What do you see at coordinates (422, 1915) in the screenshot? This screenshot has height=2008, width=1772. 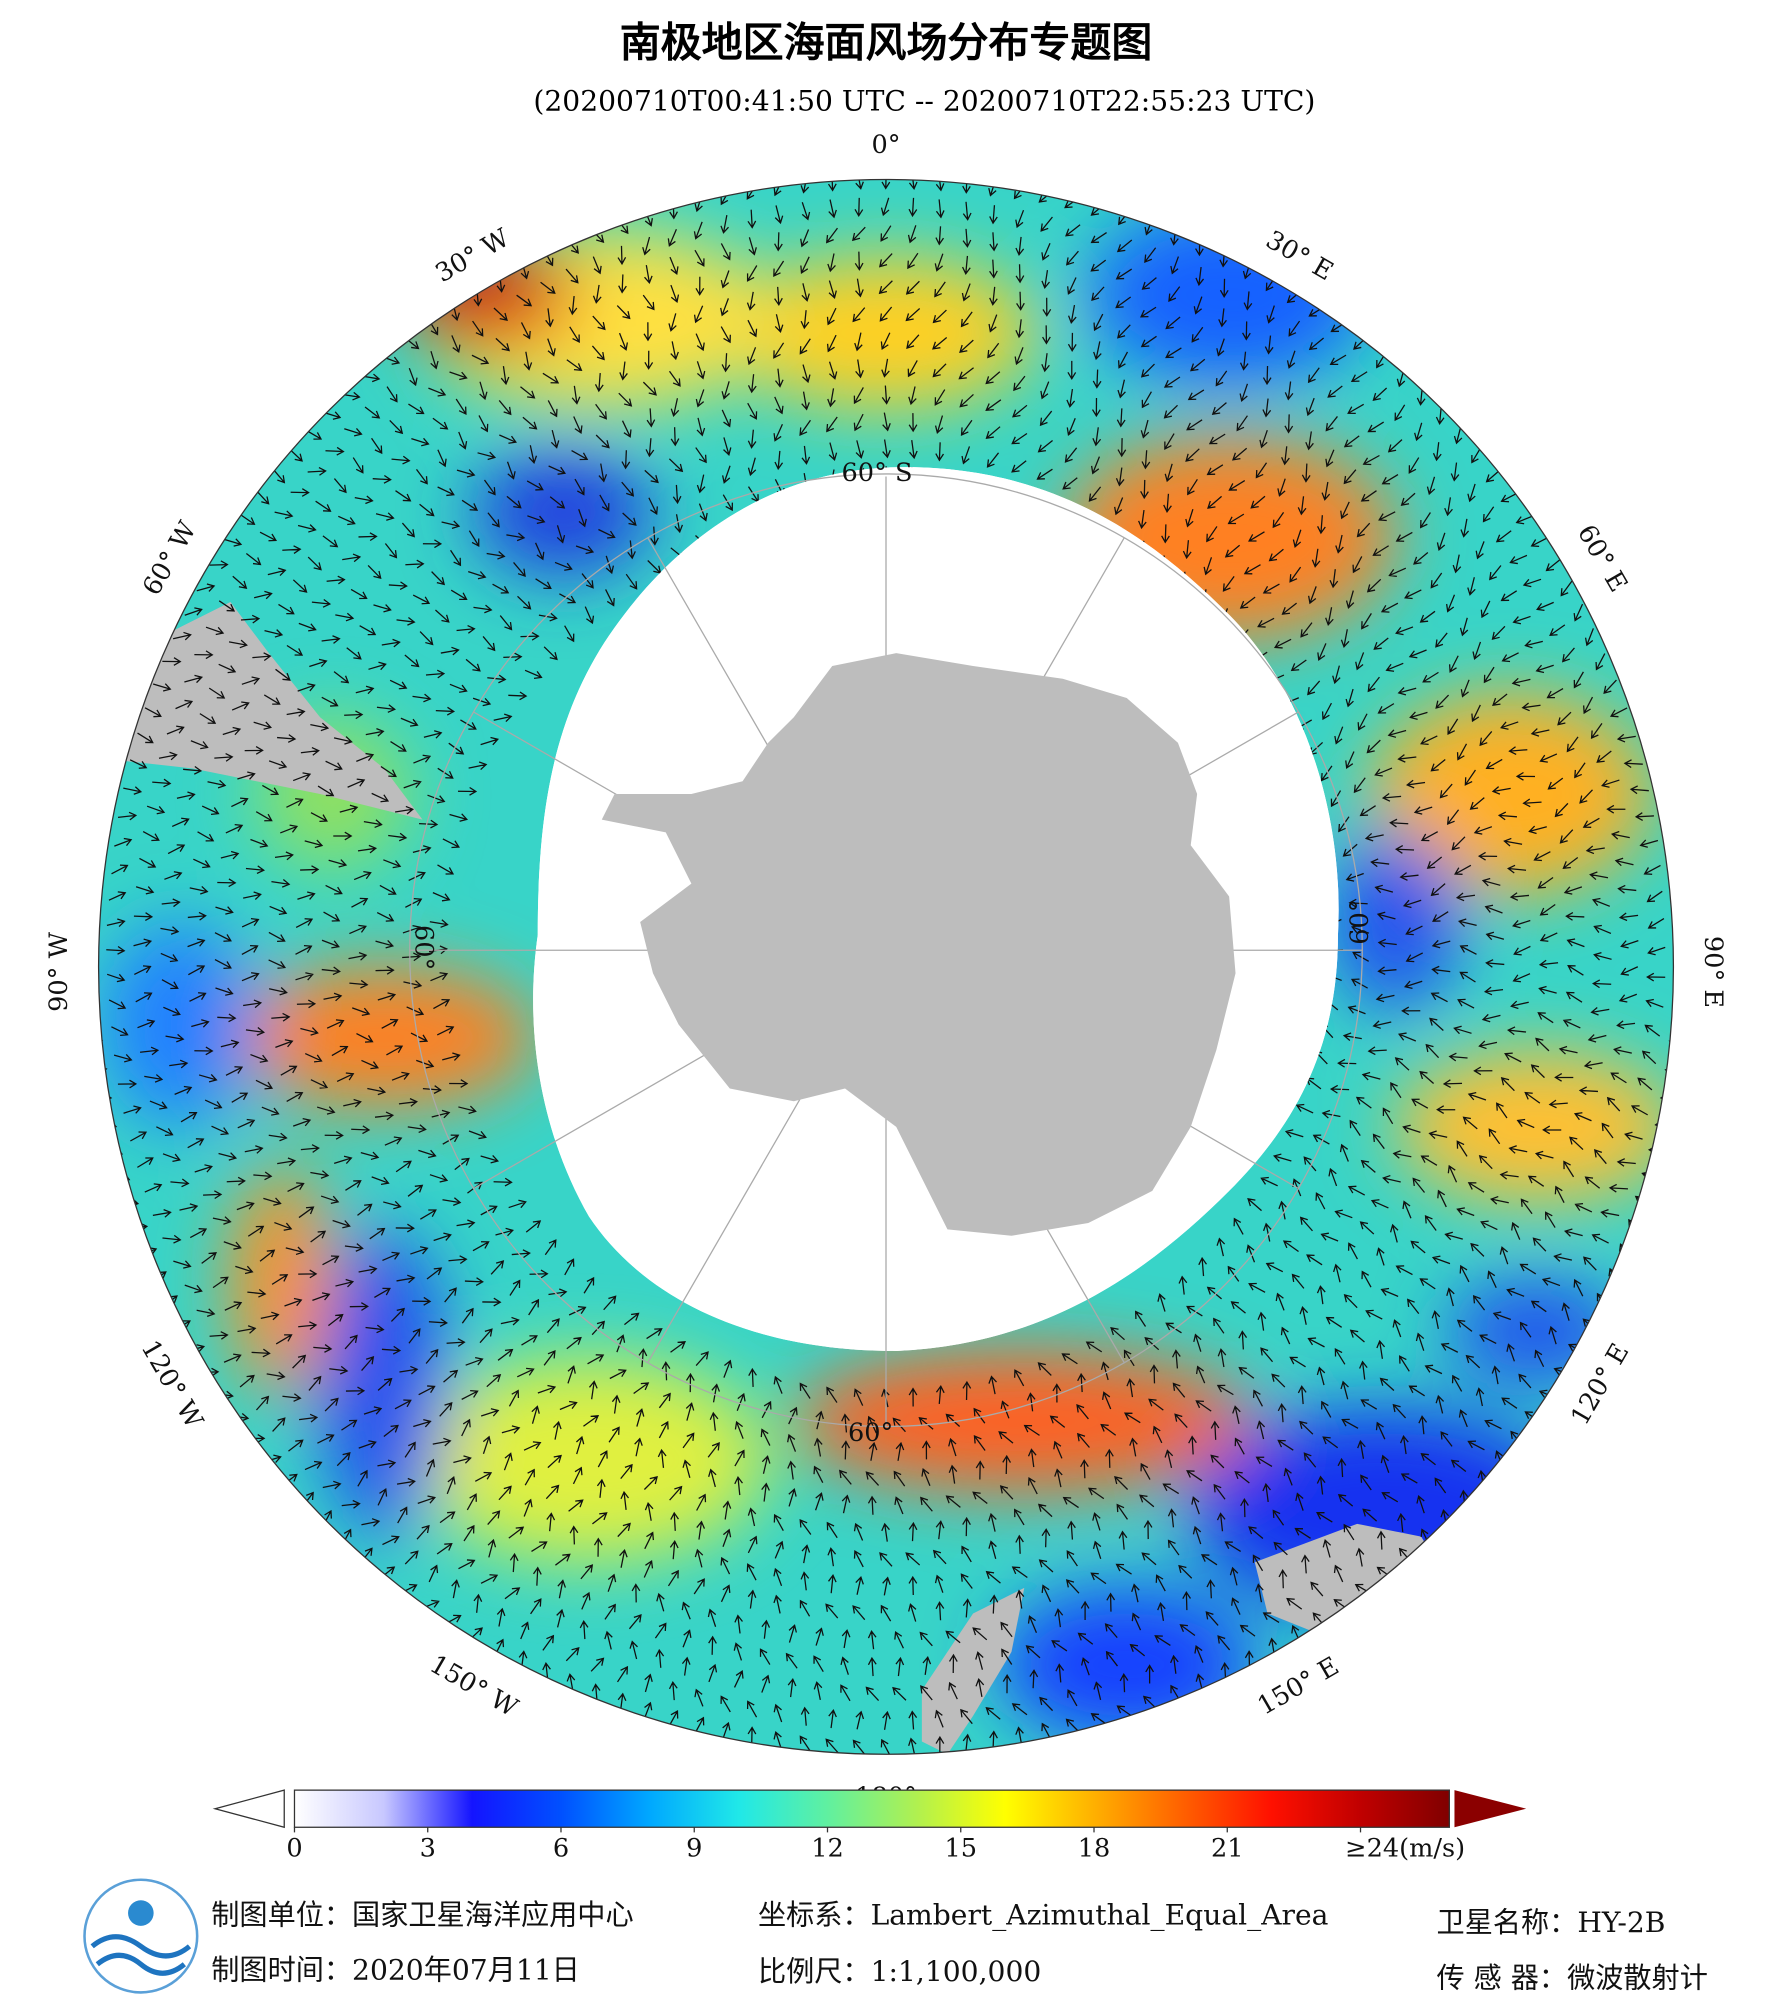 I see `producer: 制图单位：国家卫星海洋应用中心` at bounding box center [422, 1915].